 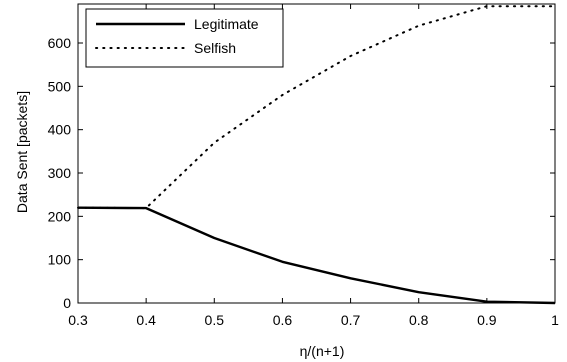 I want to click on legend-label-selfish: Selfish, so click(x=215, y=48).